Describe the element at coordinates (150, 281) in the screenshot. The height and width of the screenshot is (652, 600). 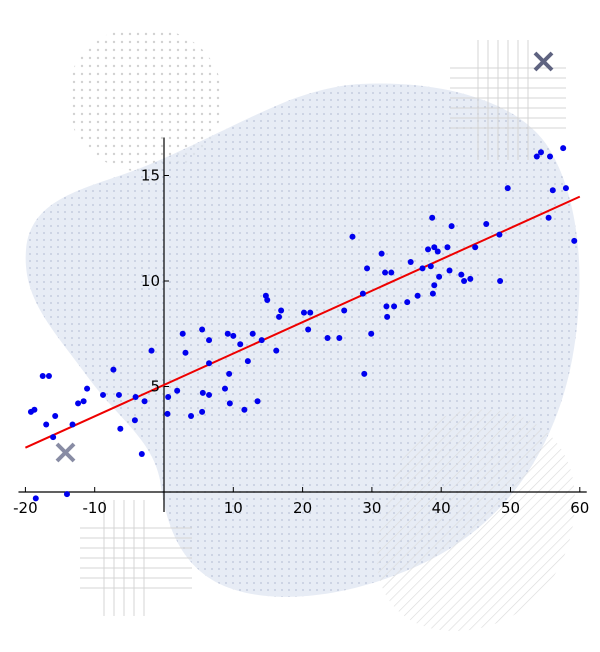
I see `y-tick-label: 10` at that location.